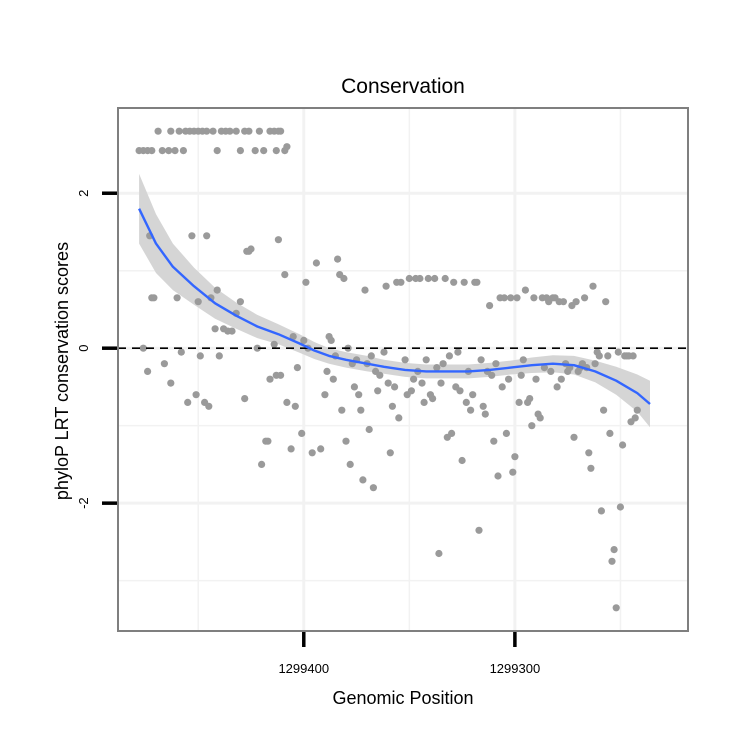  What do you see at coordinates (83, 193) in the screenshot?
I see `y-tick-label: 2` at bounding box center [83, 193].